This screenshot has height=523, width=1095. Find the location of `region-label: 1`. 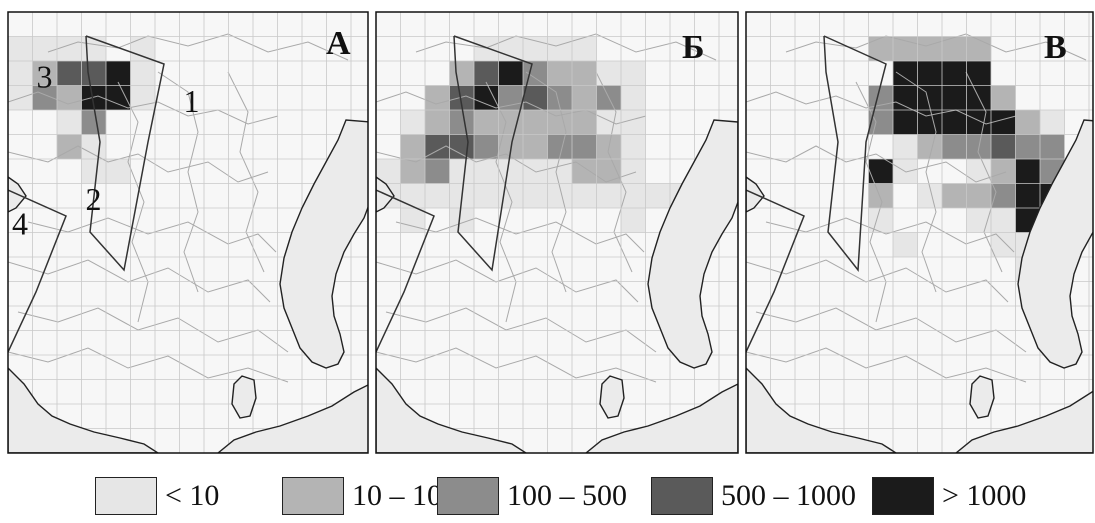

region-label: 1 is located at coordinates (192, 101).